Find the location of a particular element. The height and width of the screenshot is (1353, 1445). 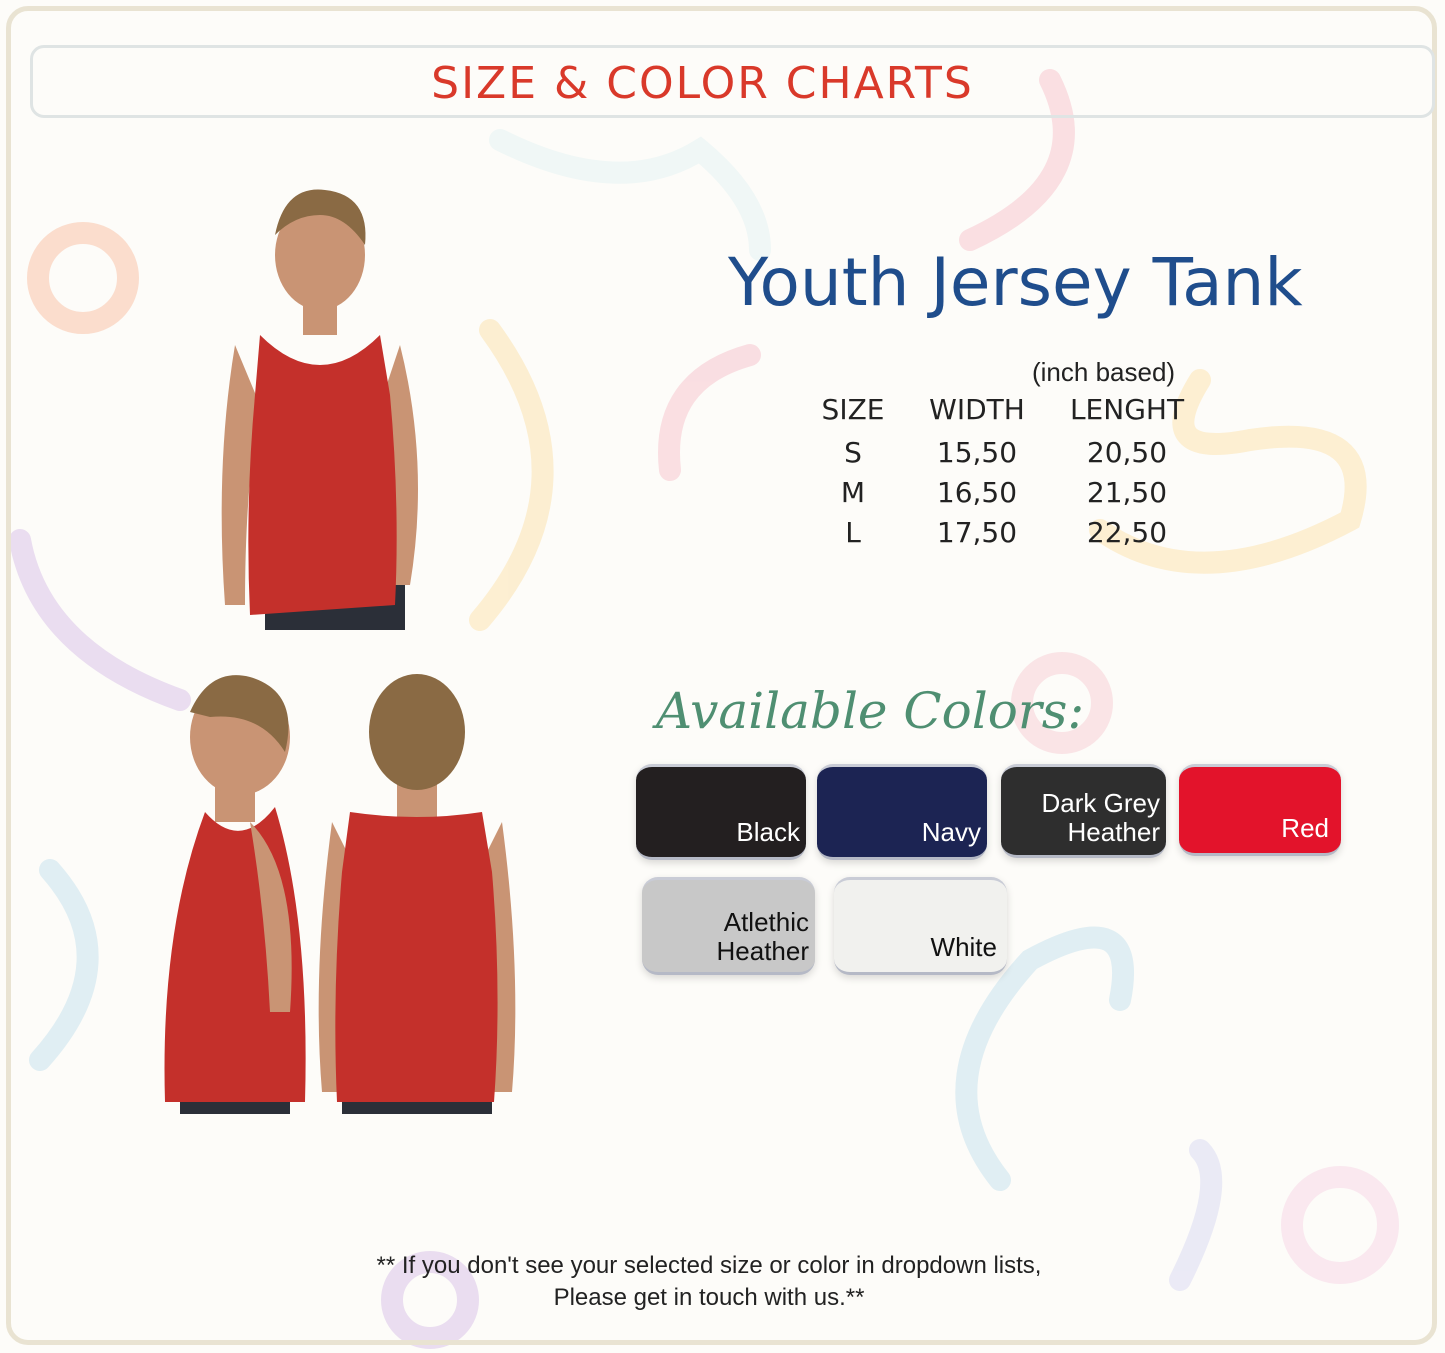

product-photo-front is located at coordinates (319, 409).